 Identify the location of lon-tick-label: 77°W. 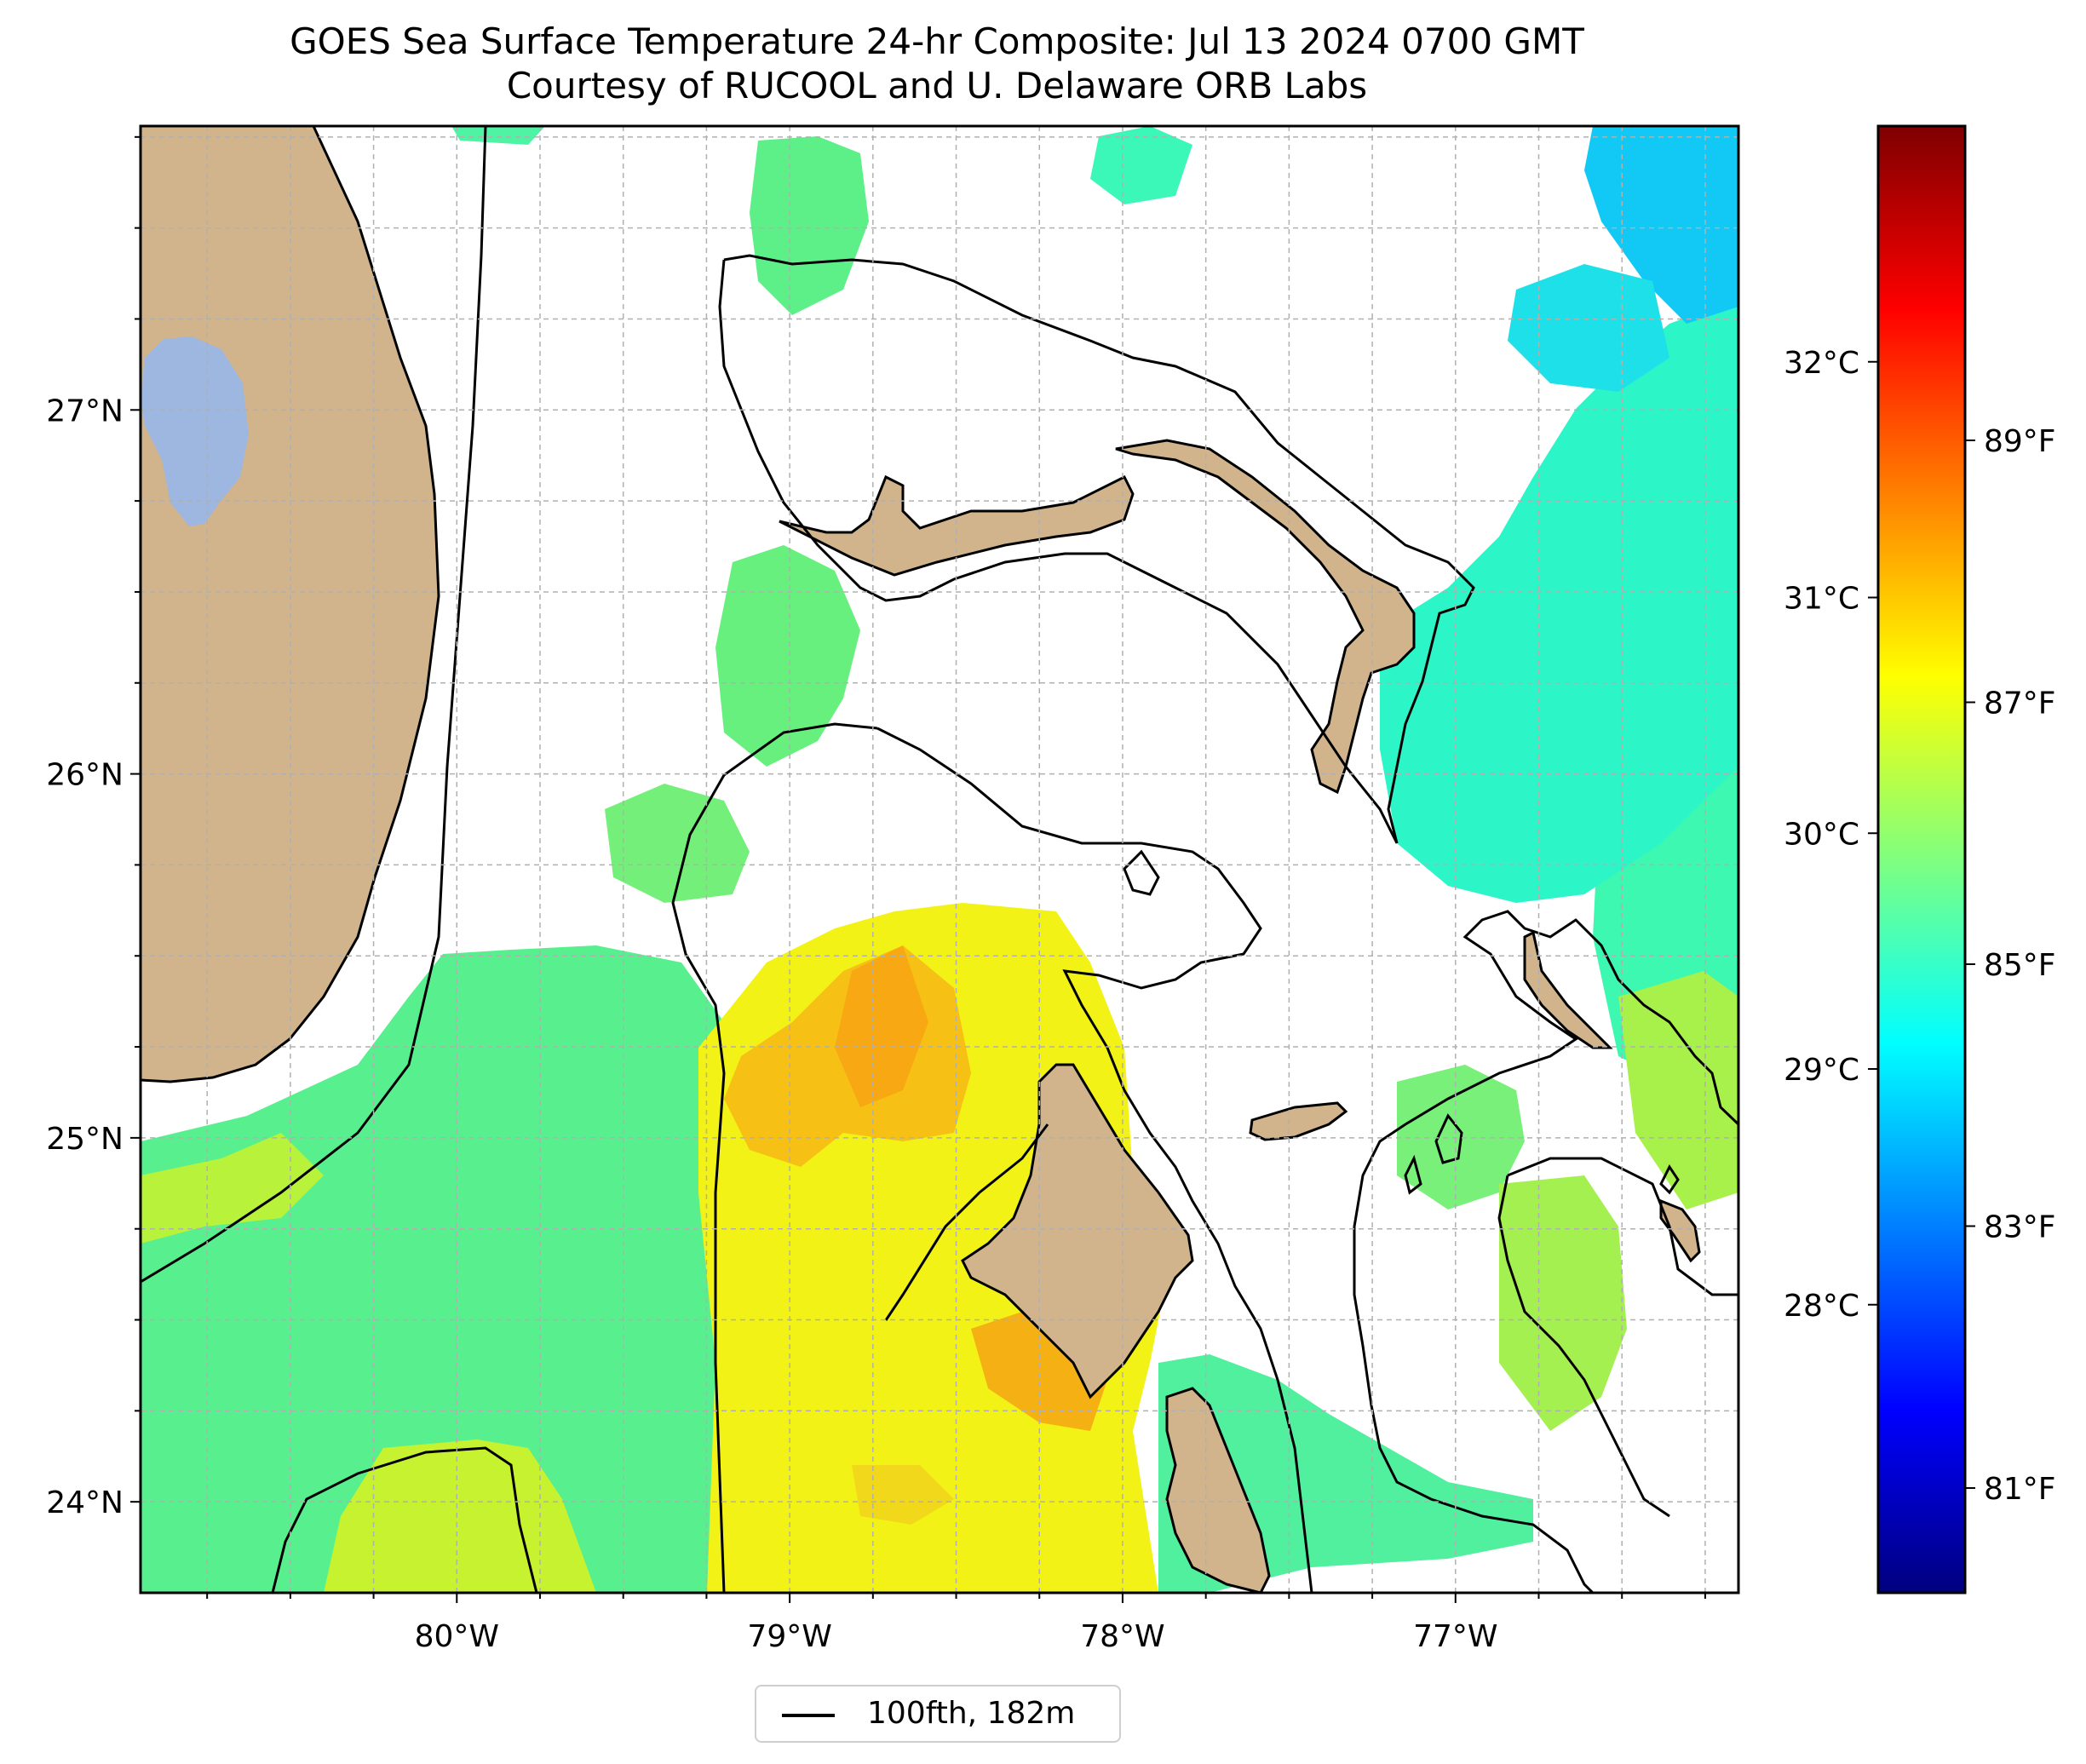
(1455, 1636).